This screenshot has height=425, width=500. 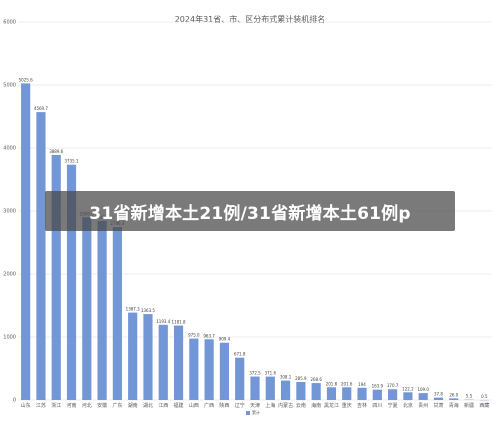 I want to click on x-tick-label: 陕西, so click(x=224, y=405).